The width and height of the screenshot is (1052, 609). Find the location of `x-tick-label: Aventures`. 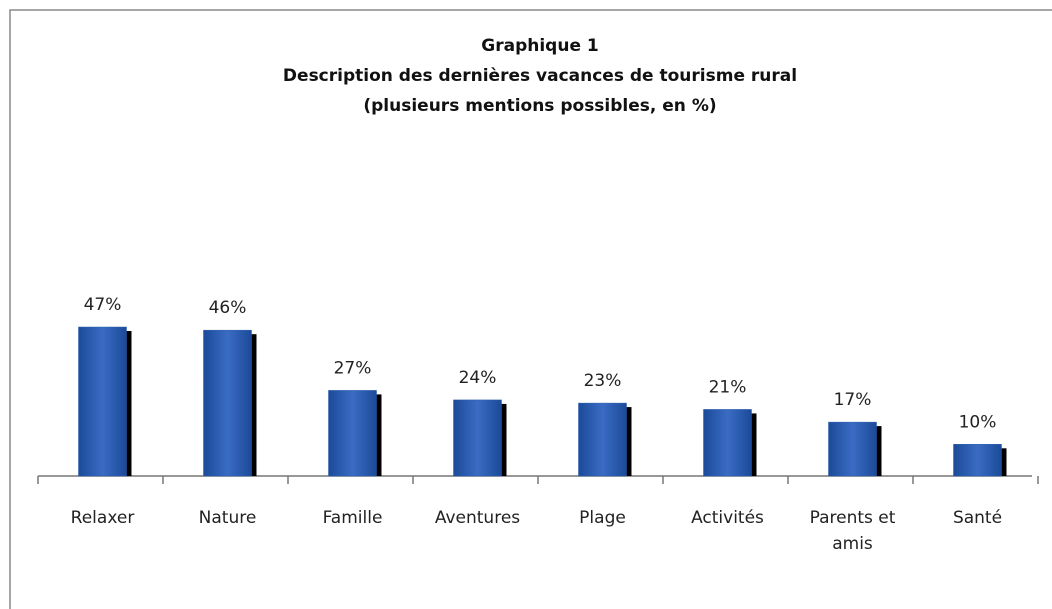

x-tick-label: Aventures is located at coordinates (477, 518).